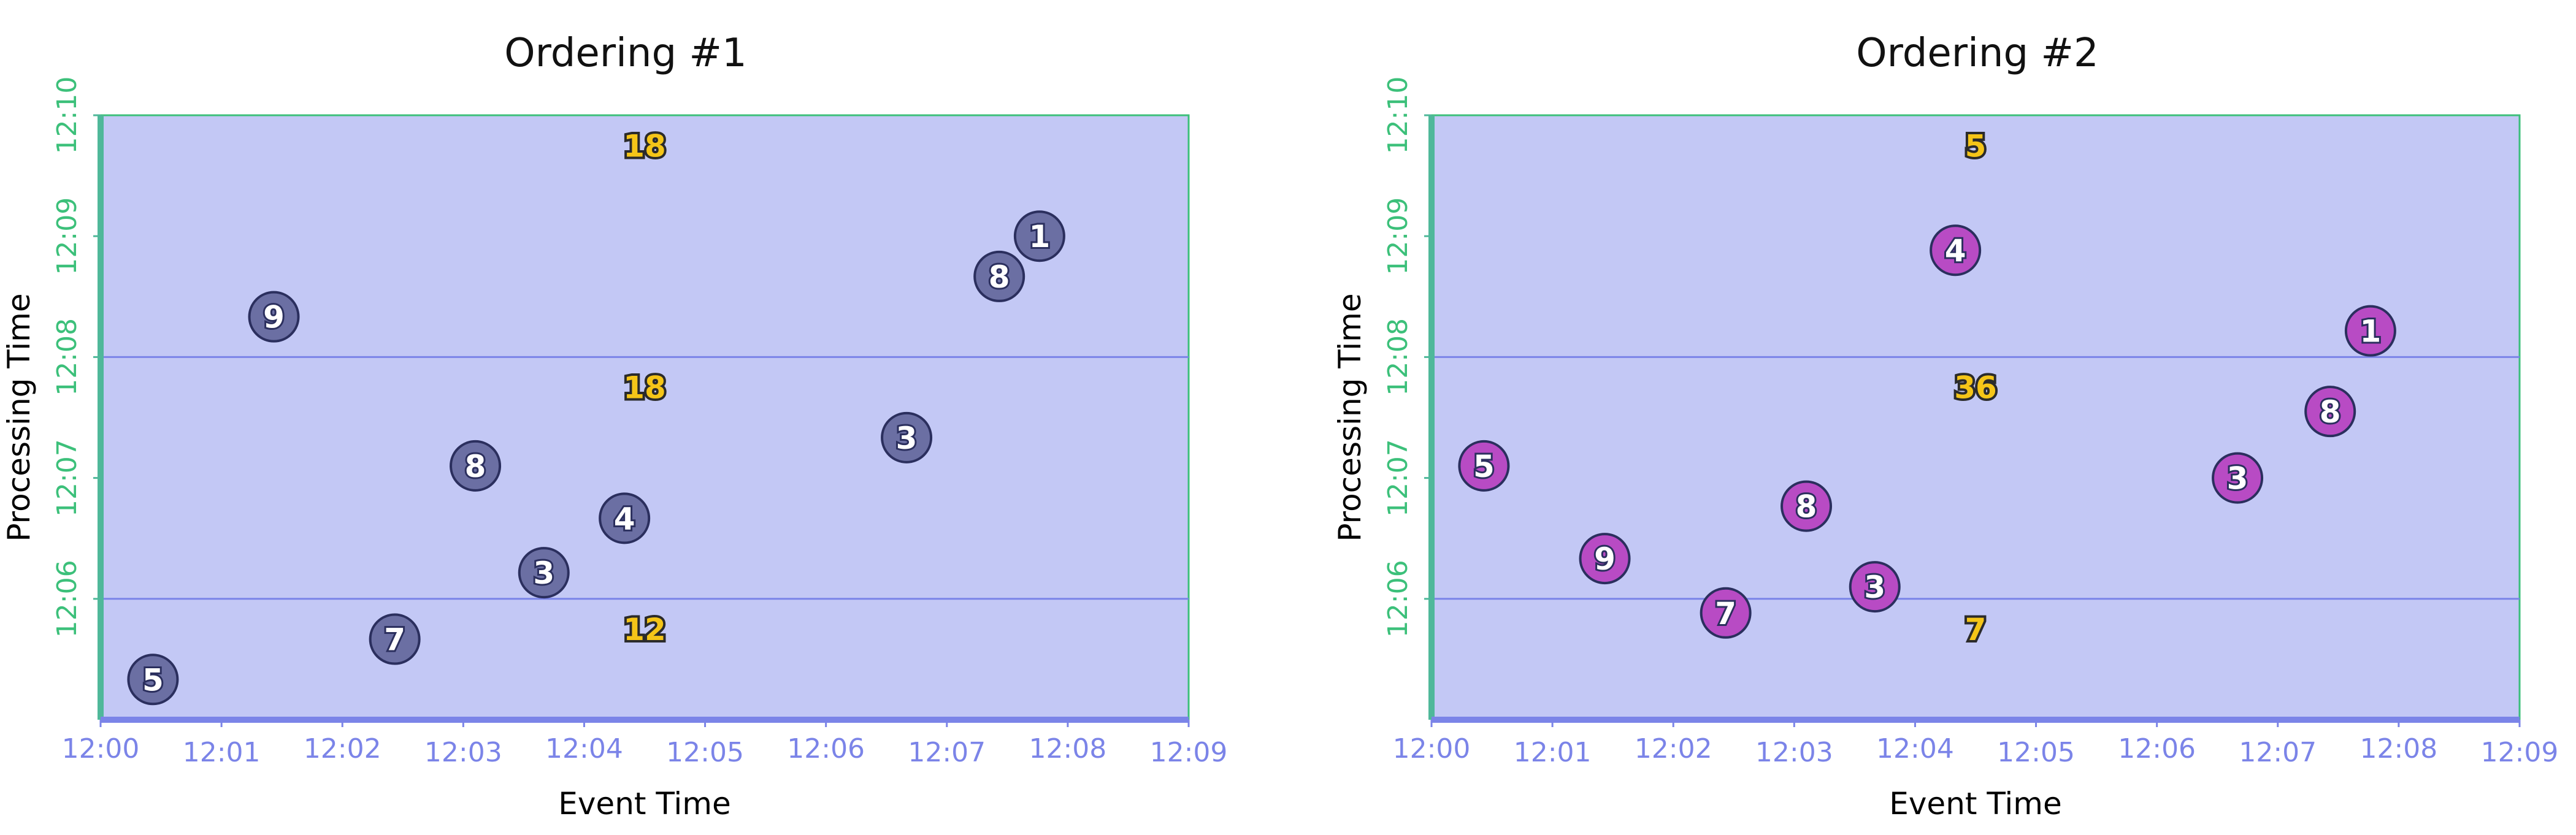  What do you see at coordinates (1977, 53) in the screenshot?
I see `chart-2-title: Ordering #2` at bounding box center [1977, 53].